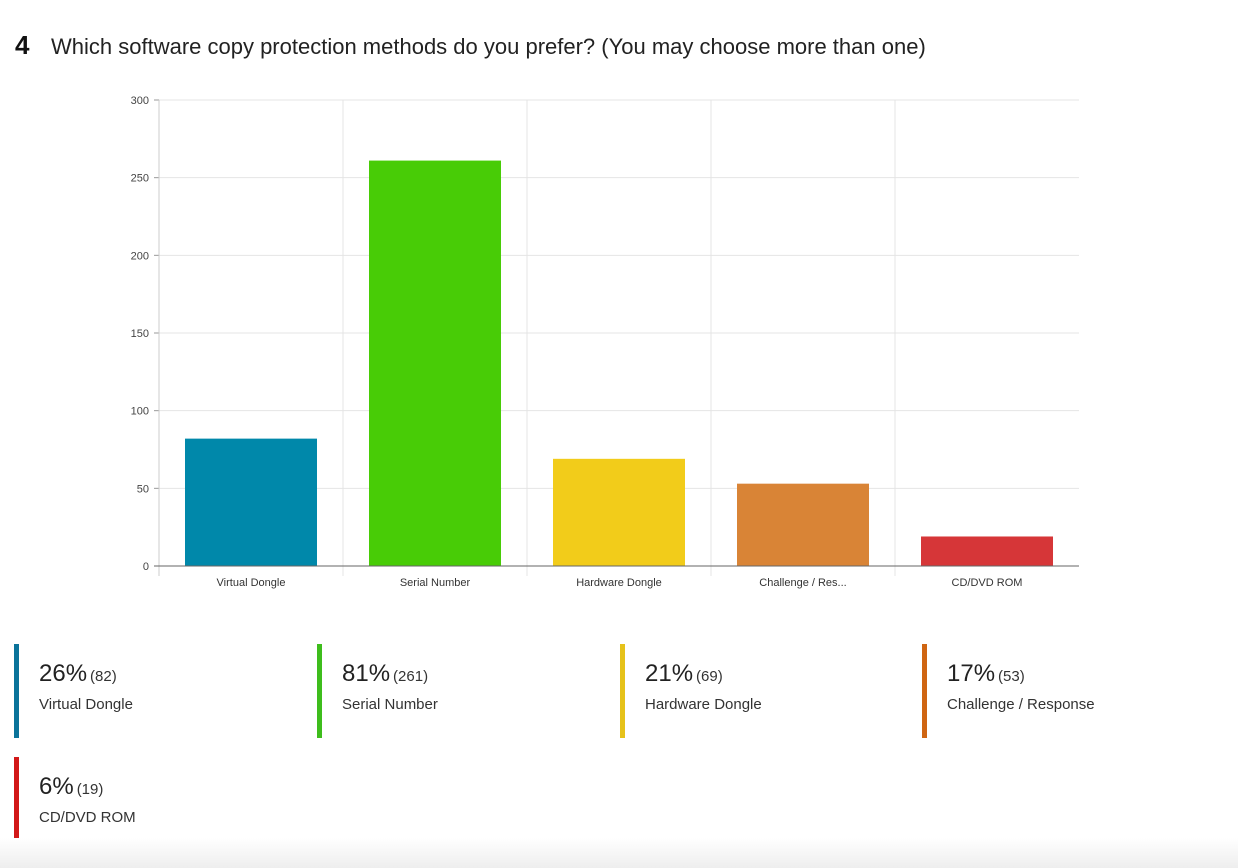 The width and height of the screenshot is (1238, 868). What do you see at coordinates (86, 704) in the screenshot?
I see `legend-label: Virtual Dongle` at bounding box center [86, 704].